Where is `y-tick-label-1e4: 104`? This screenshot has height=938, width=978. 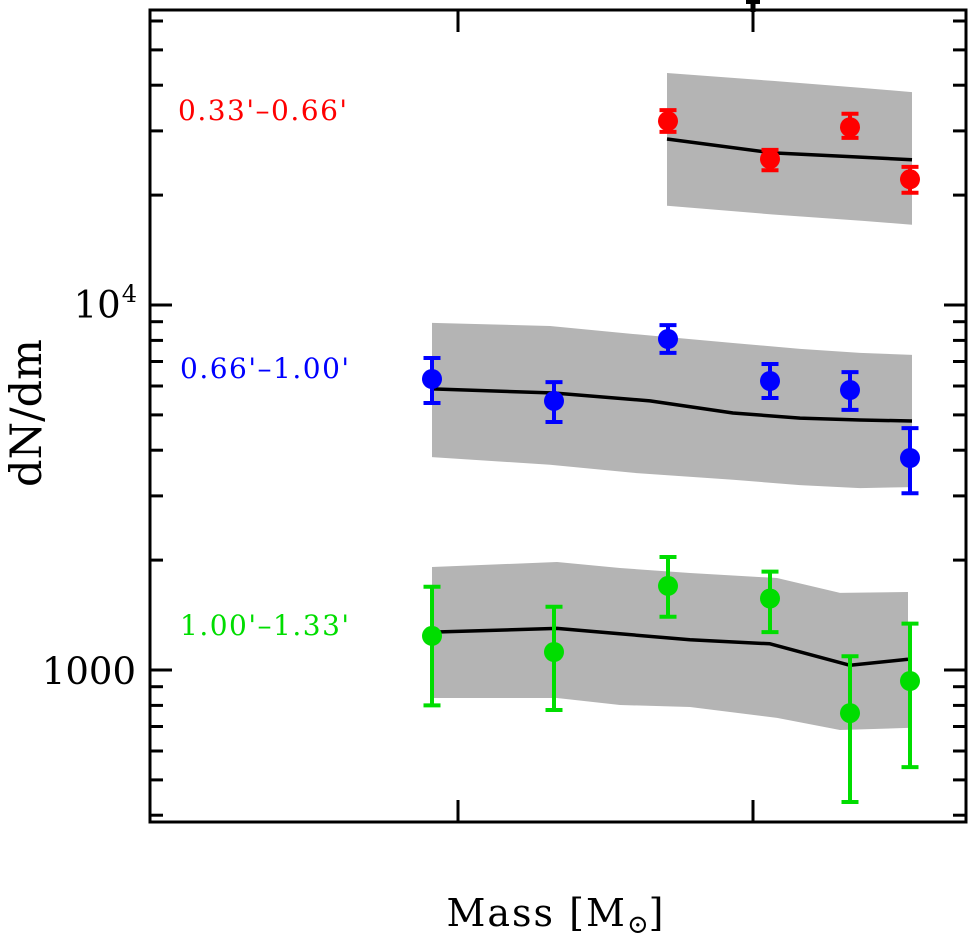 y-tick-label-1e4: 104 is located at coordinates (94, 303).